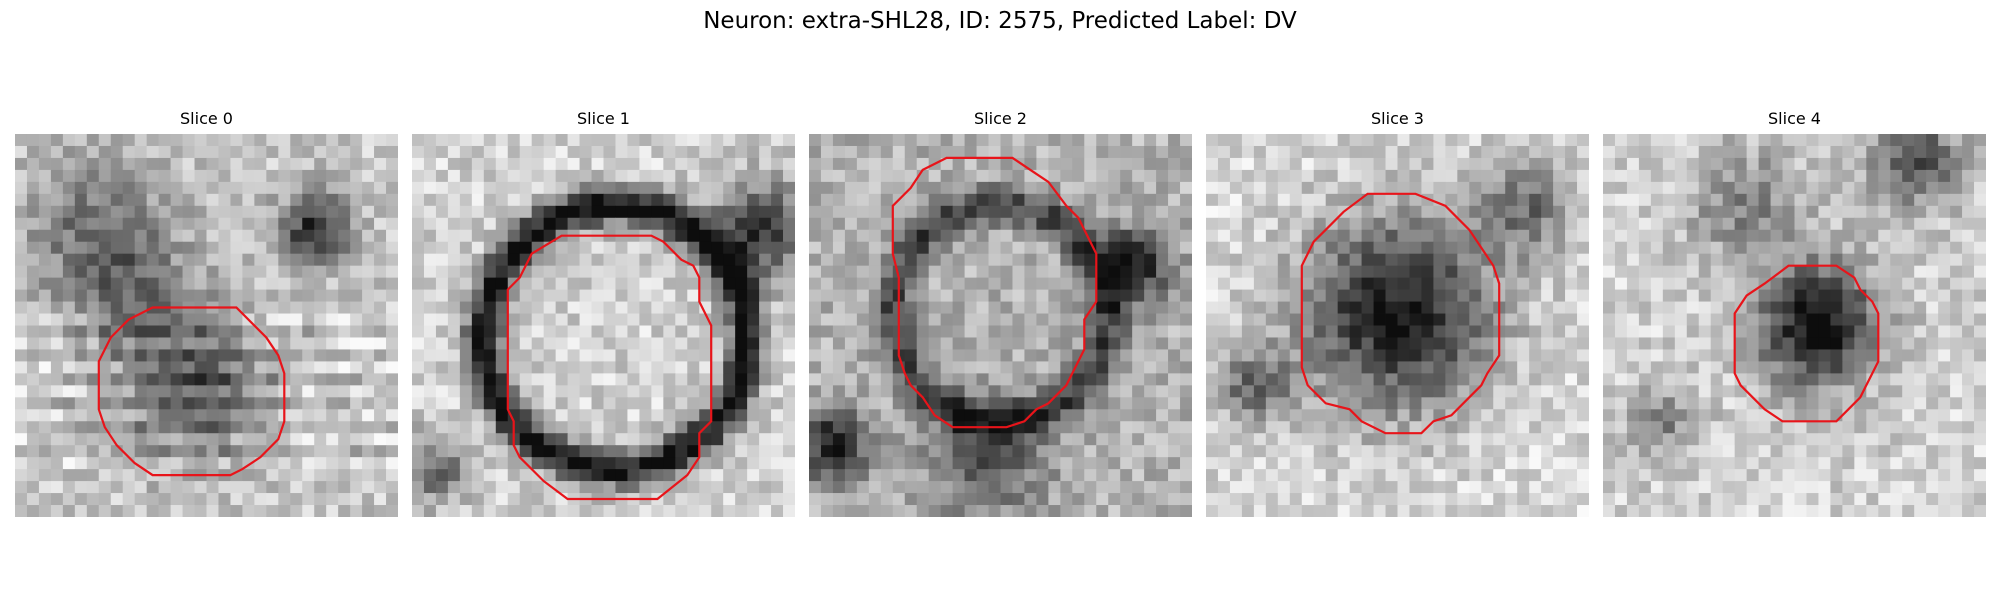 The image size is (2000, 600). I want to click on slice-panel-0: Slice 0, so click(206, 312).